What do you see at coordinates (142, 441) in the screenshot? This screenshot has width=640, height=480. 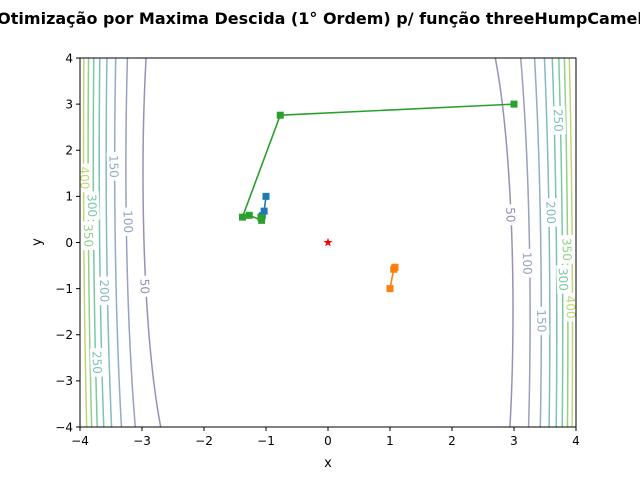 I see `x-tick-label: −3` at bounding box center [142, 441].